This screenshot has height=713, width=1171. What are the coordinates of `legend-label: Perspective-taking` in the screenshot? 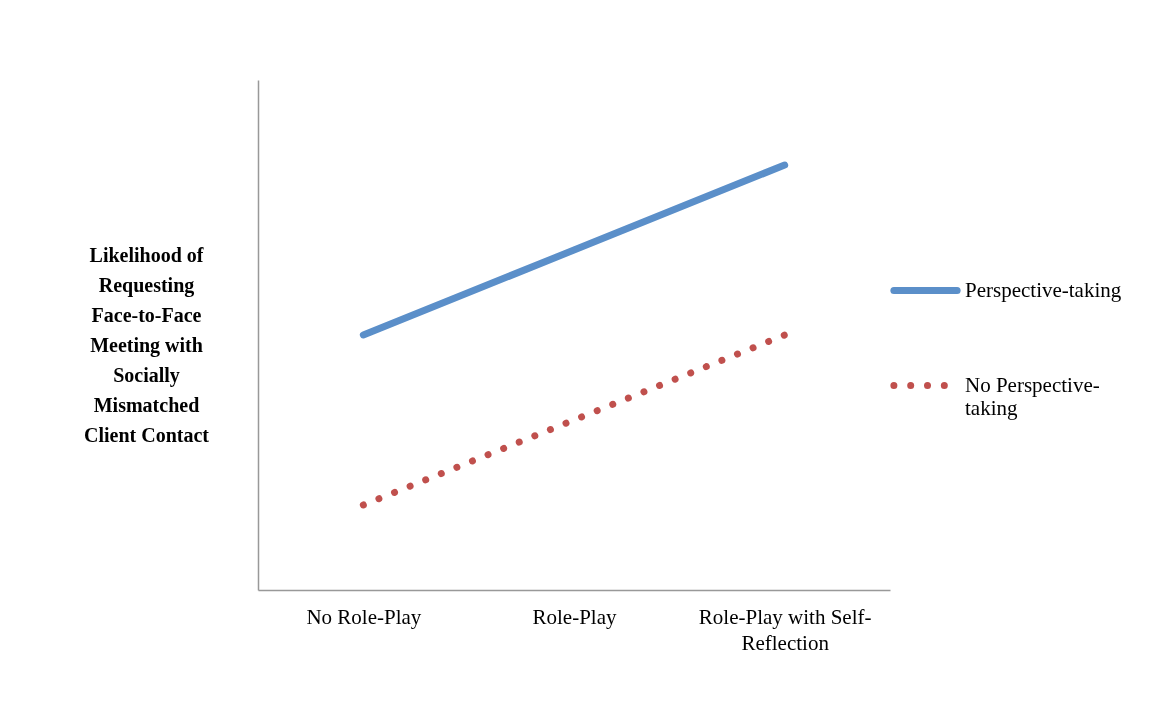 It's located at (1043, 289).